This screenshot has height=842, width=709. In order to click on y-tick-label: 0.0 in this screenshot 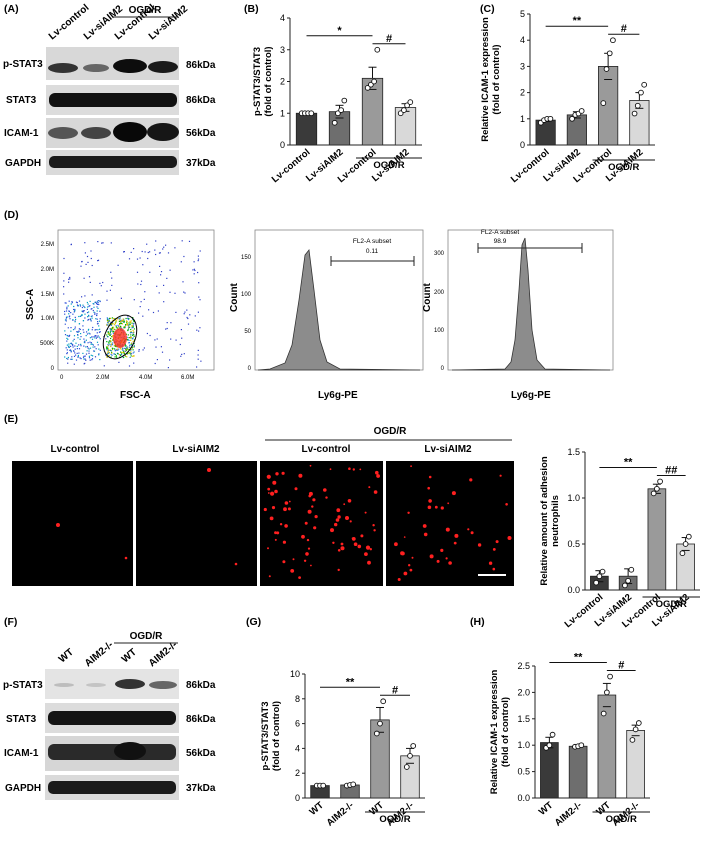, I will do `click(573, 590)`.